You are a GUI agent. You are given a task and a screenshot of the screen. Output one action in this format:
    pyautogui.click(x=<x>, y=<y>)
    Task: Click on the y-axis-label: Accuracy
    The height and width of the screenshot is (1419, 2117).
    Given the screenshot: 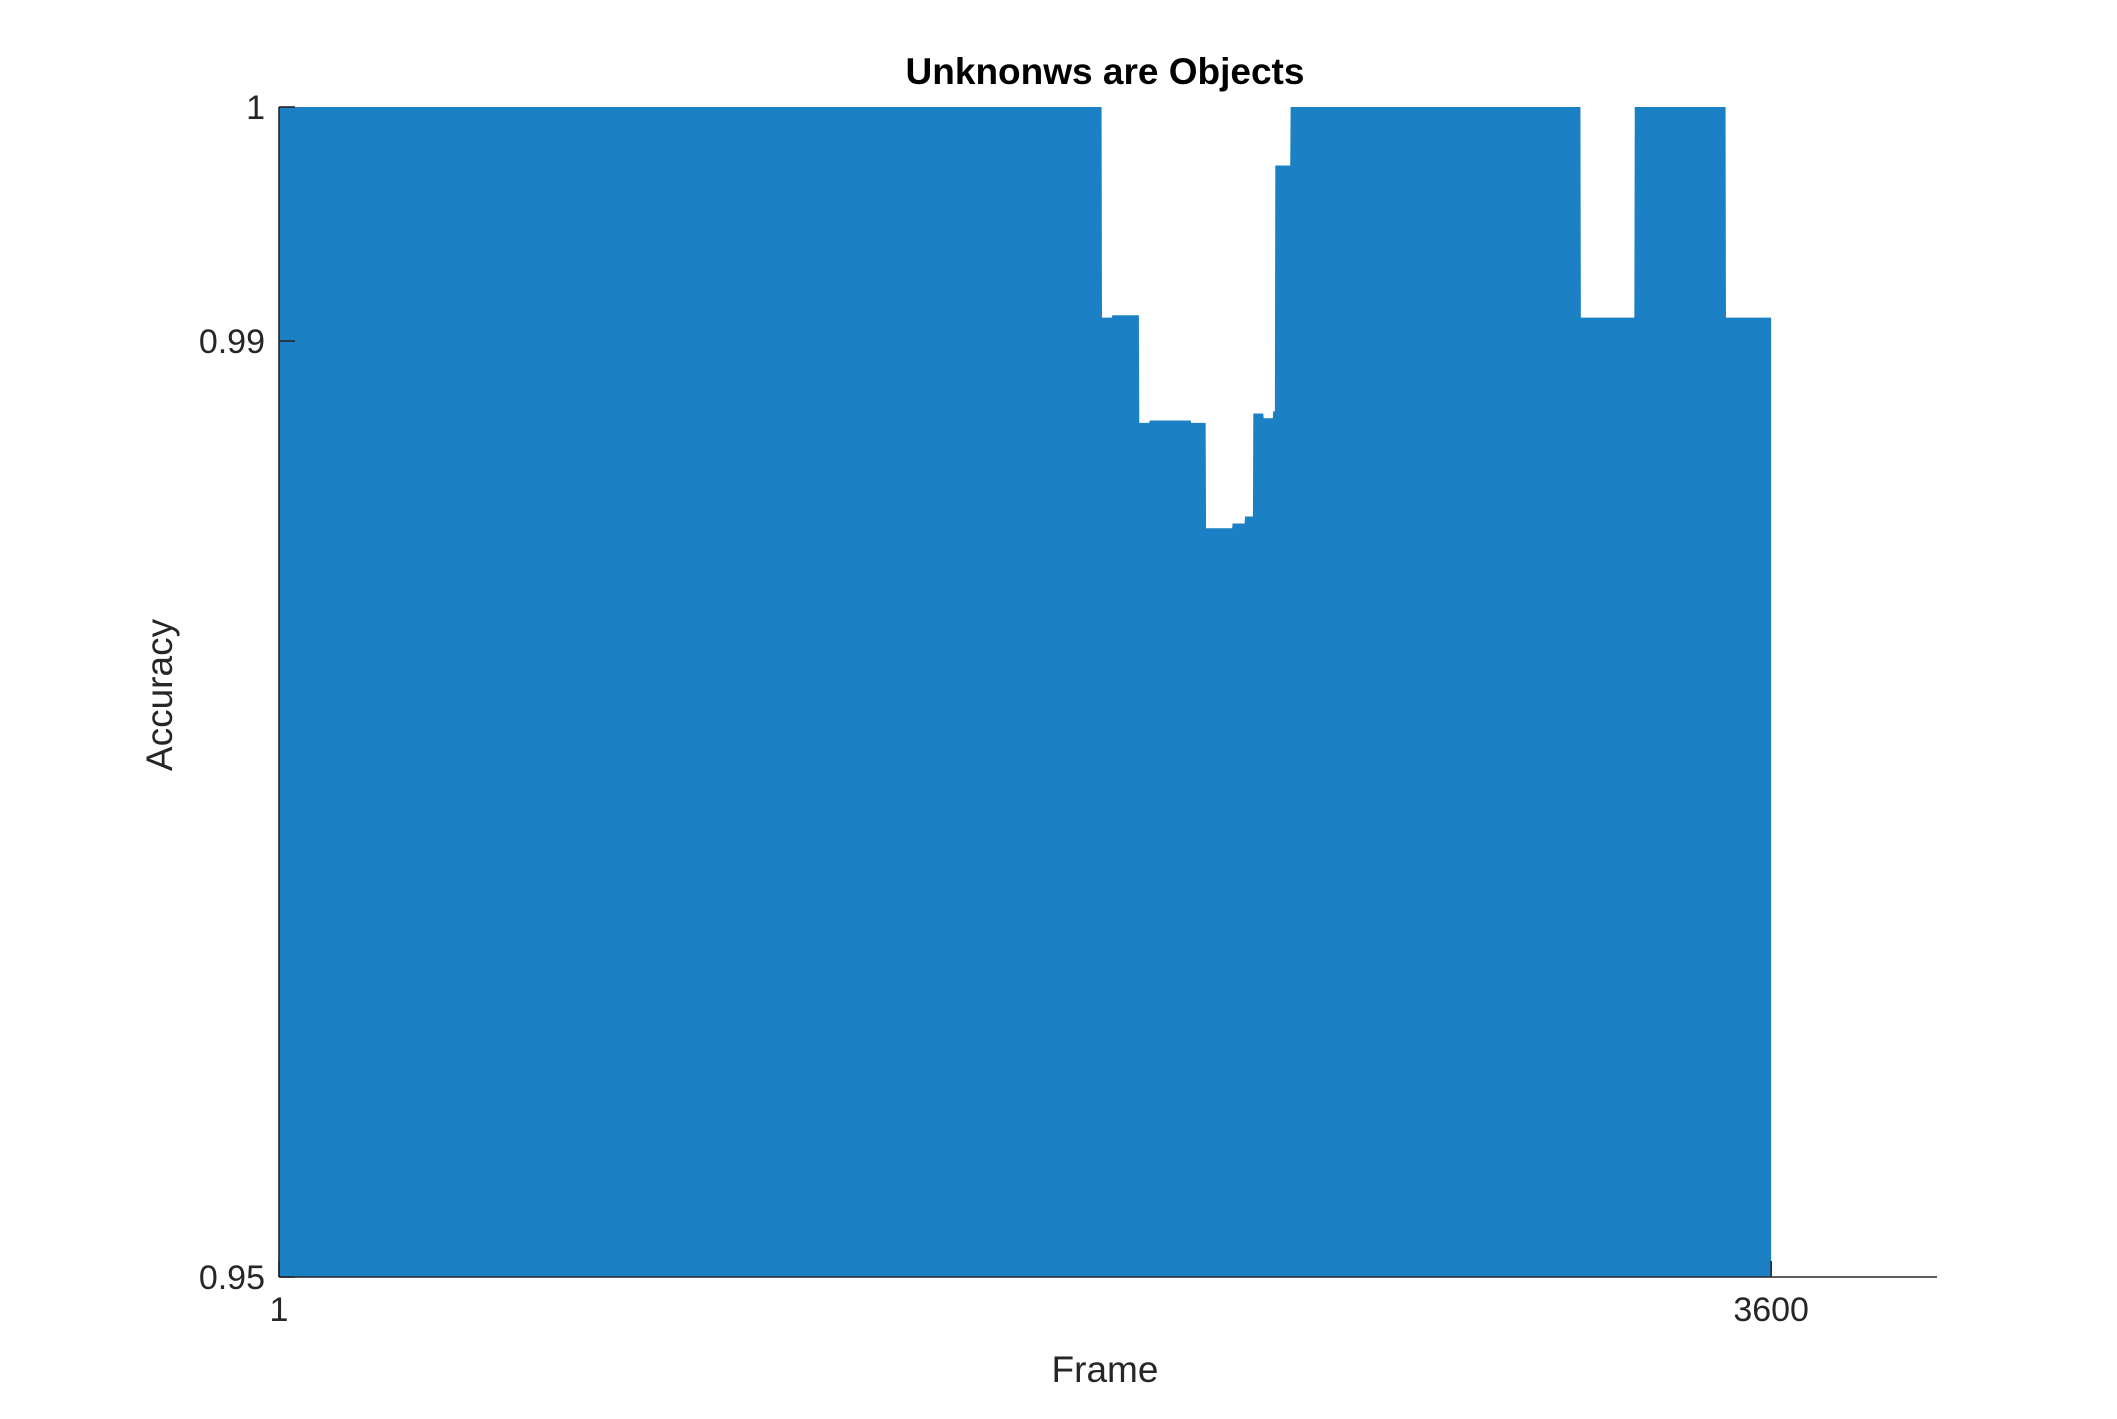 What is the action you would take?
    pyautogui.click(x=159, y=694)
    